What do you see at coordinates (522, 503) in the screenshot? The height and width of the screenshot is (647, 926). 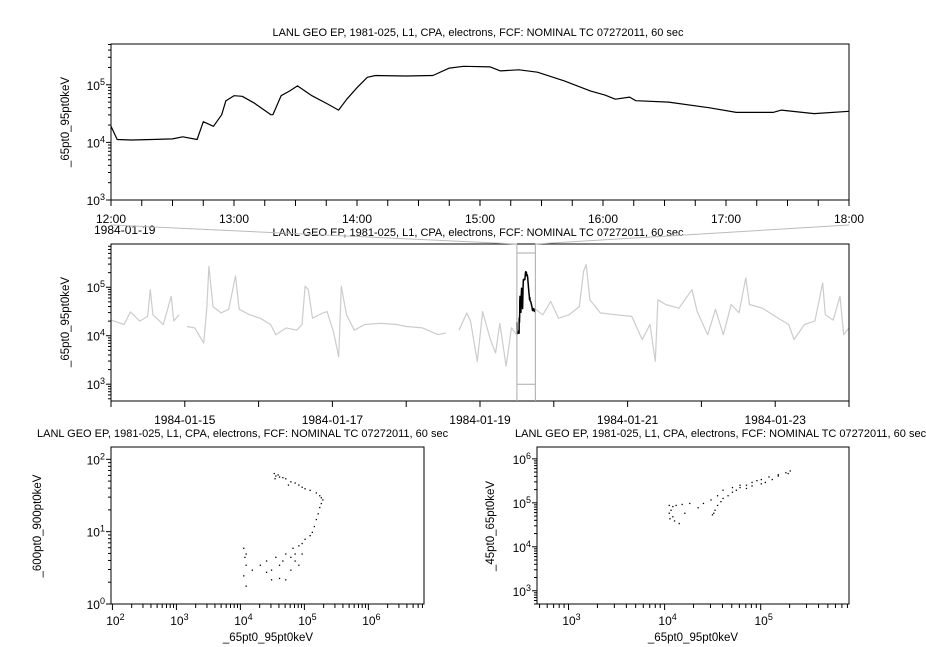 I see `bottom-right-y-tick-label: 10⁵` at bounding box center [522, 503].